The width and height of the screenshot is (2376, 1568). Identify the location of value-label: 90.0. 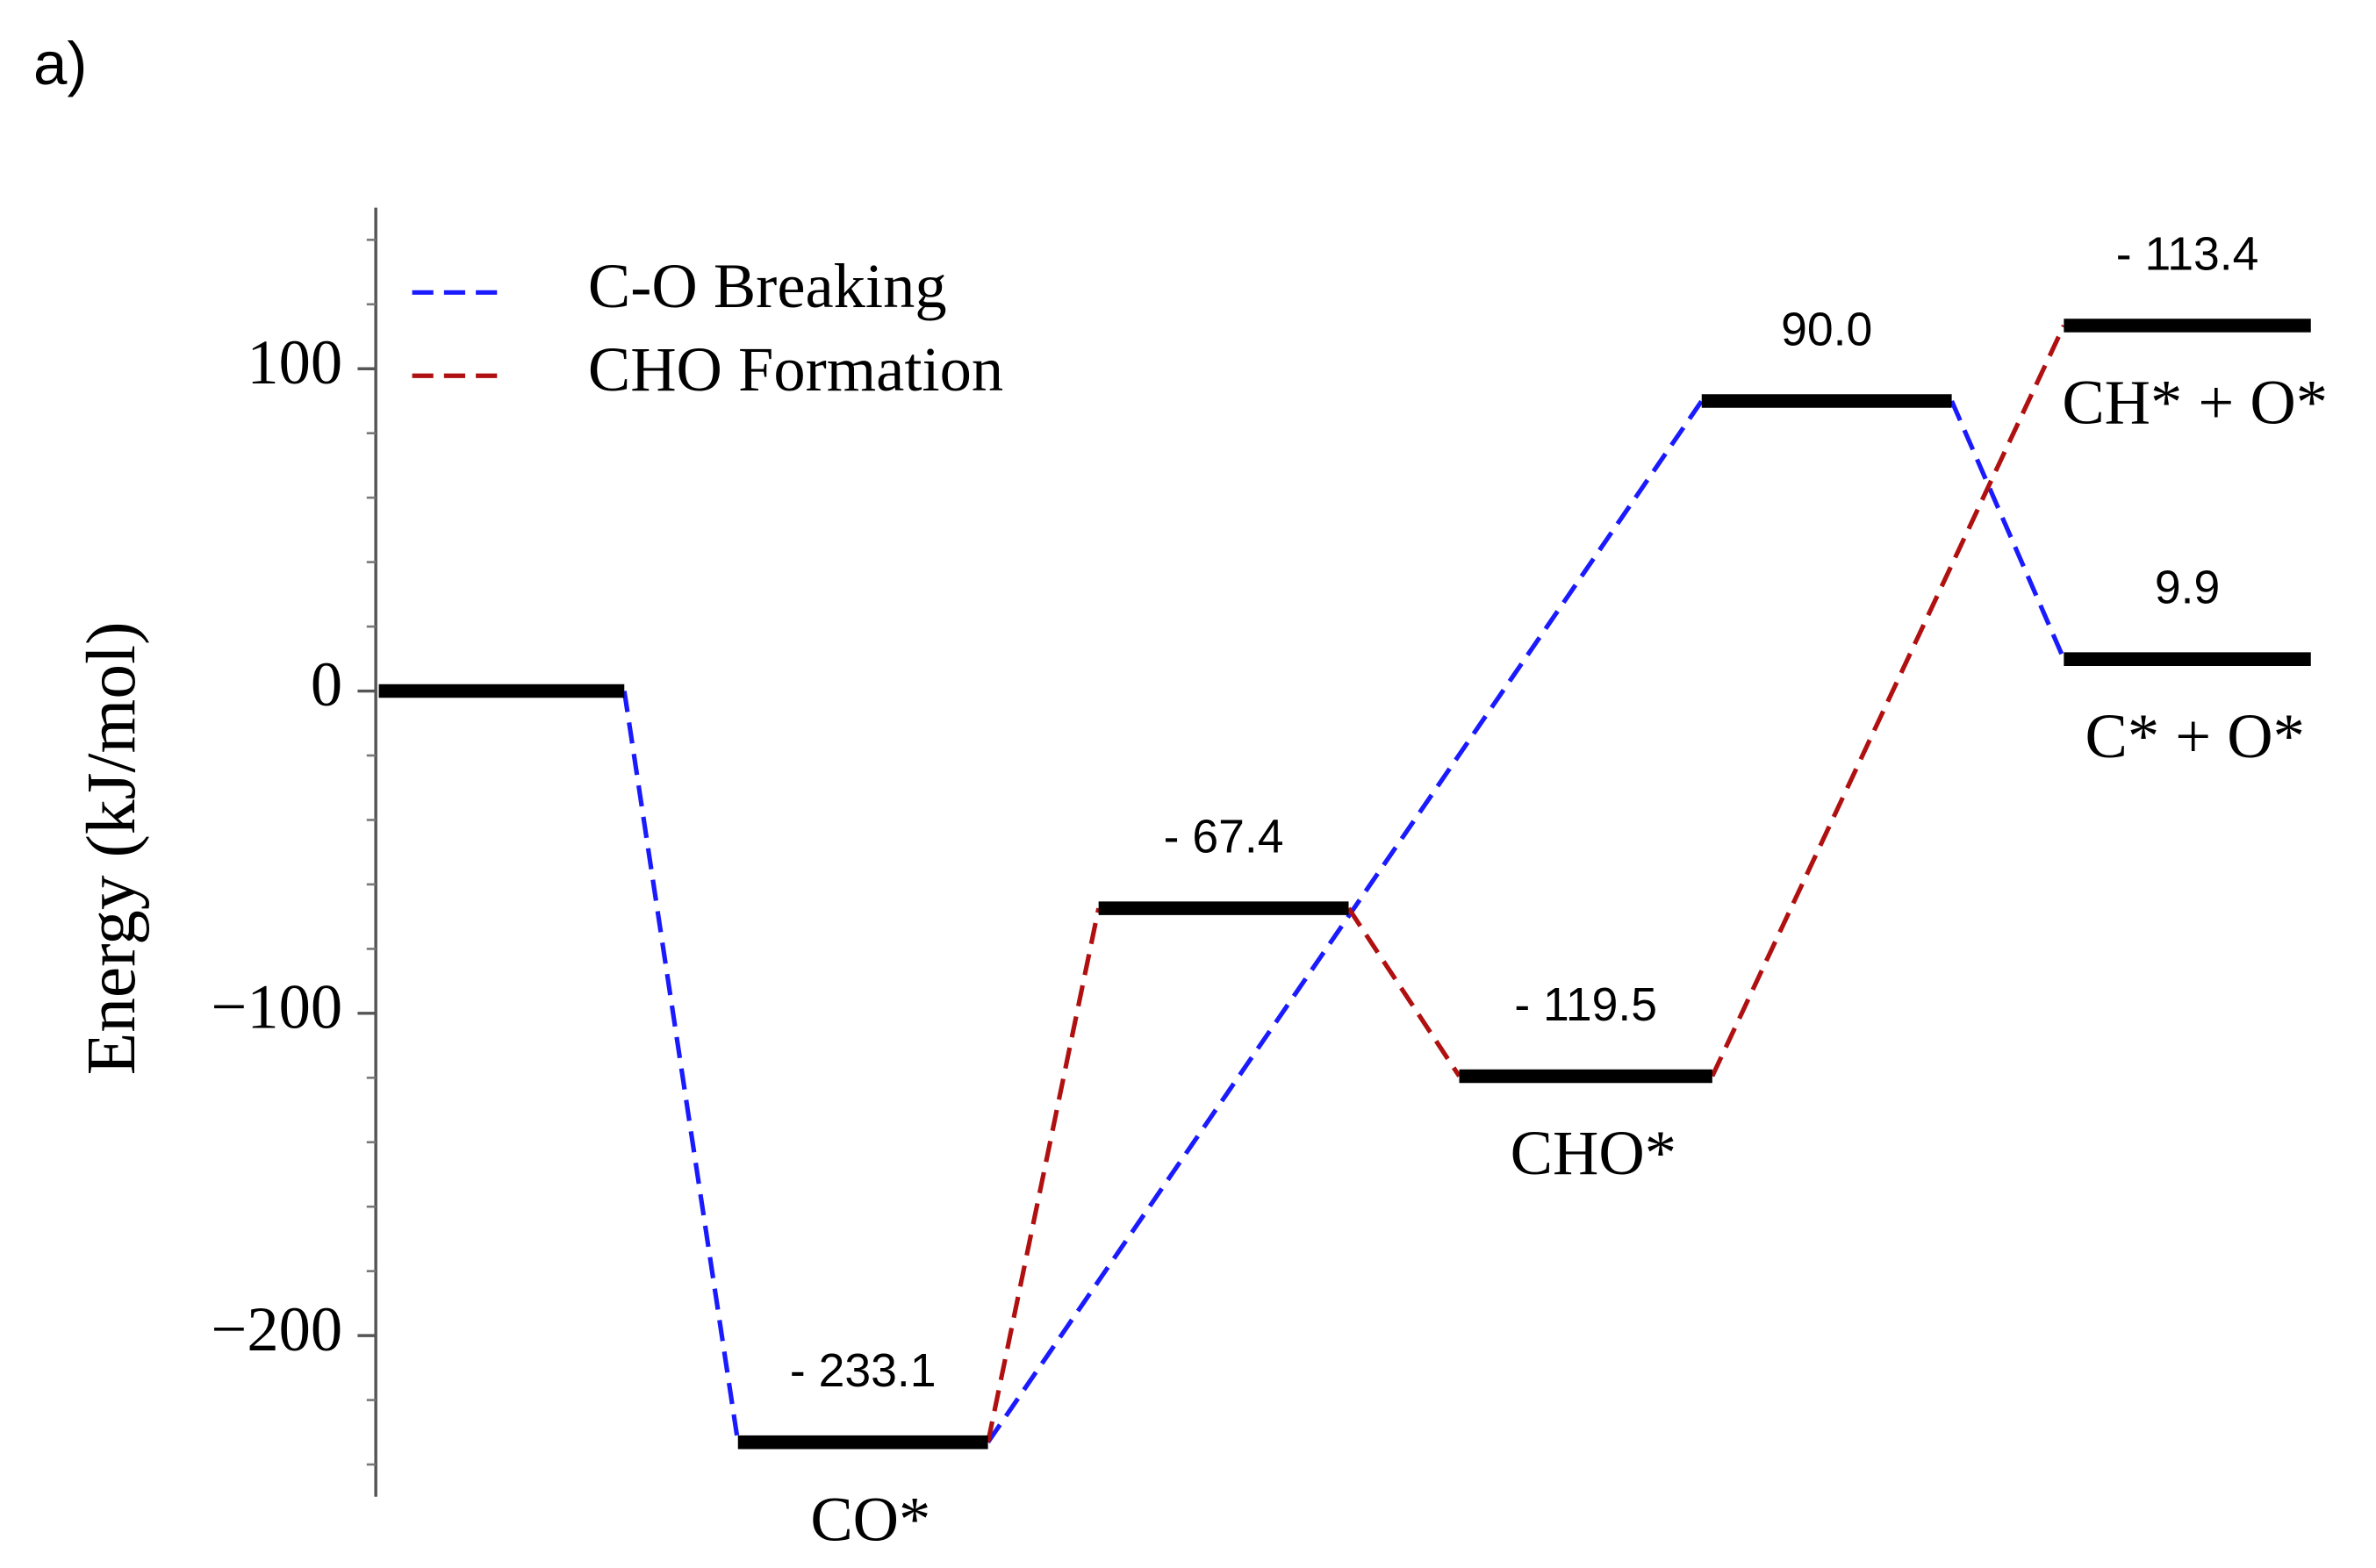
(1826, 329).